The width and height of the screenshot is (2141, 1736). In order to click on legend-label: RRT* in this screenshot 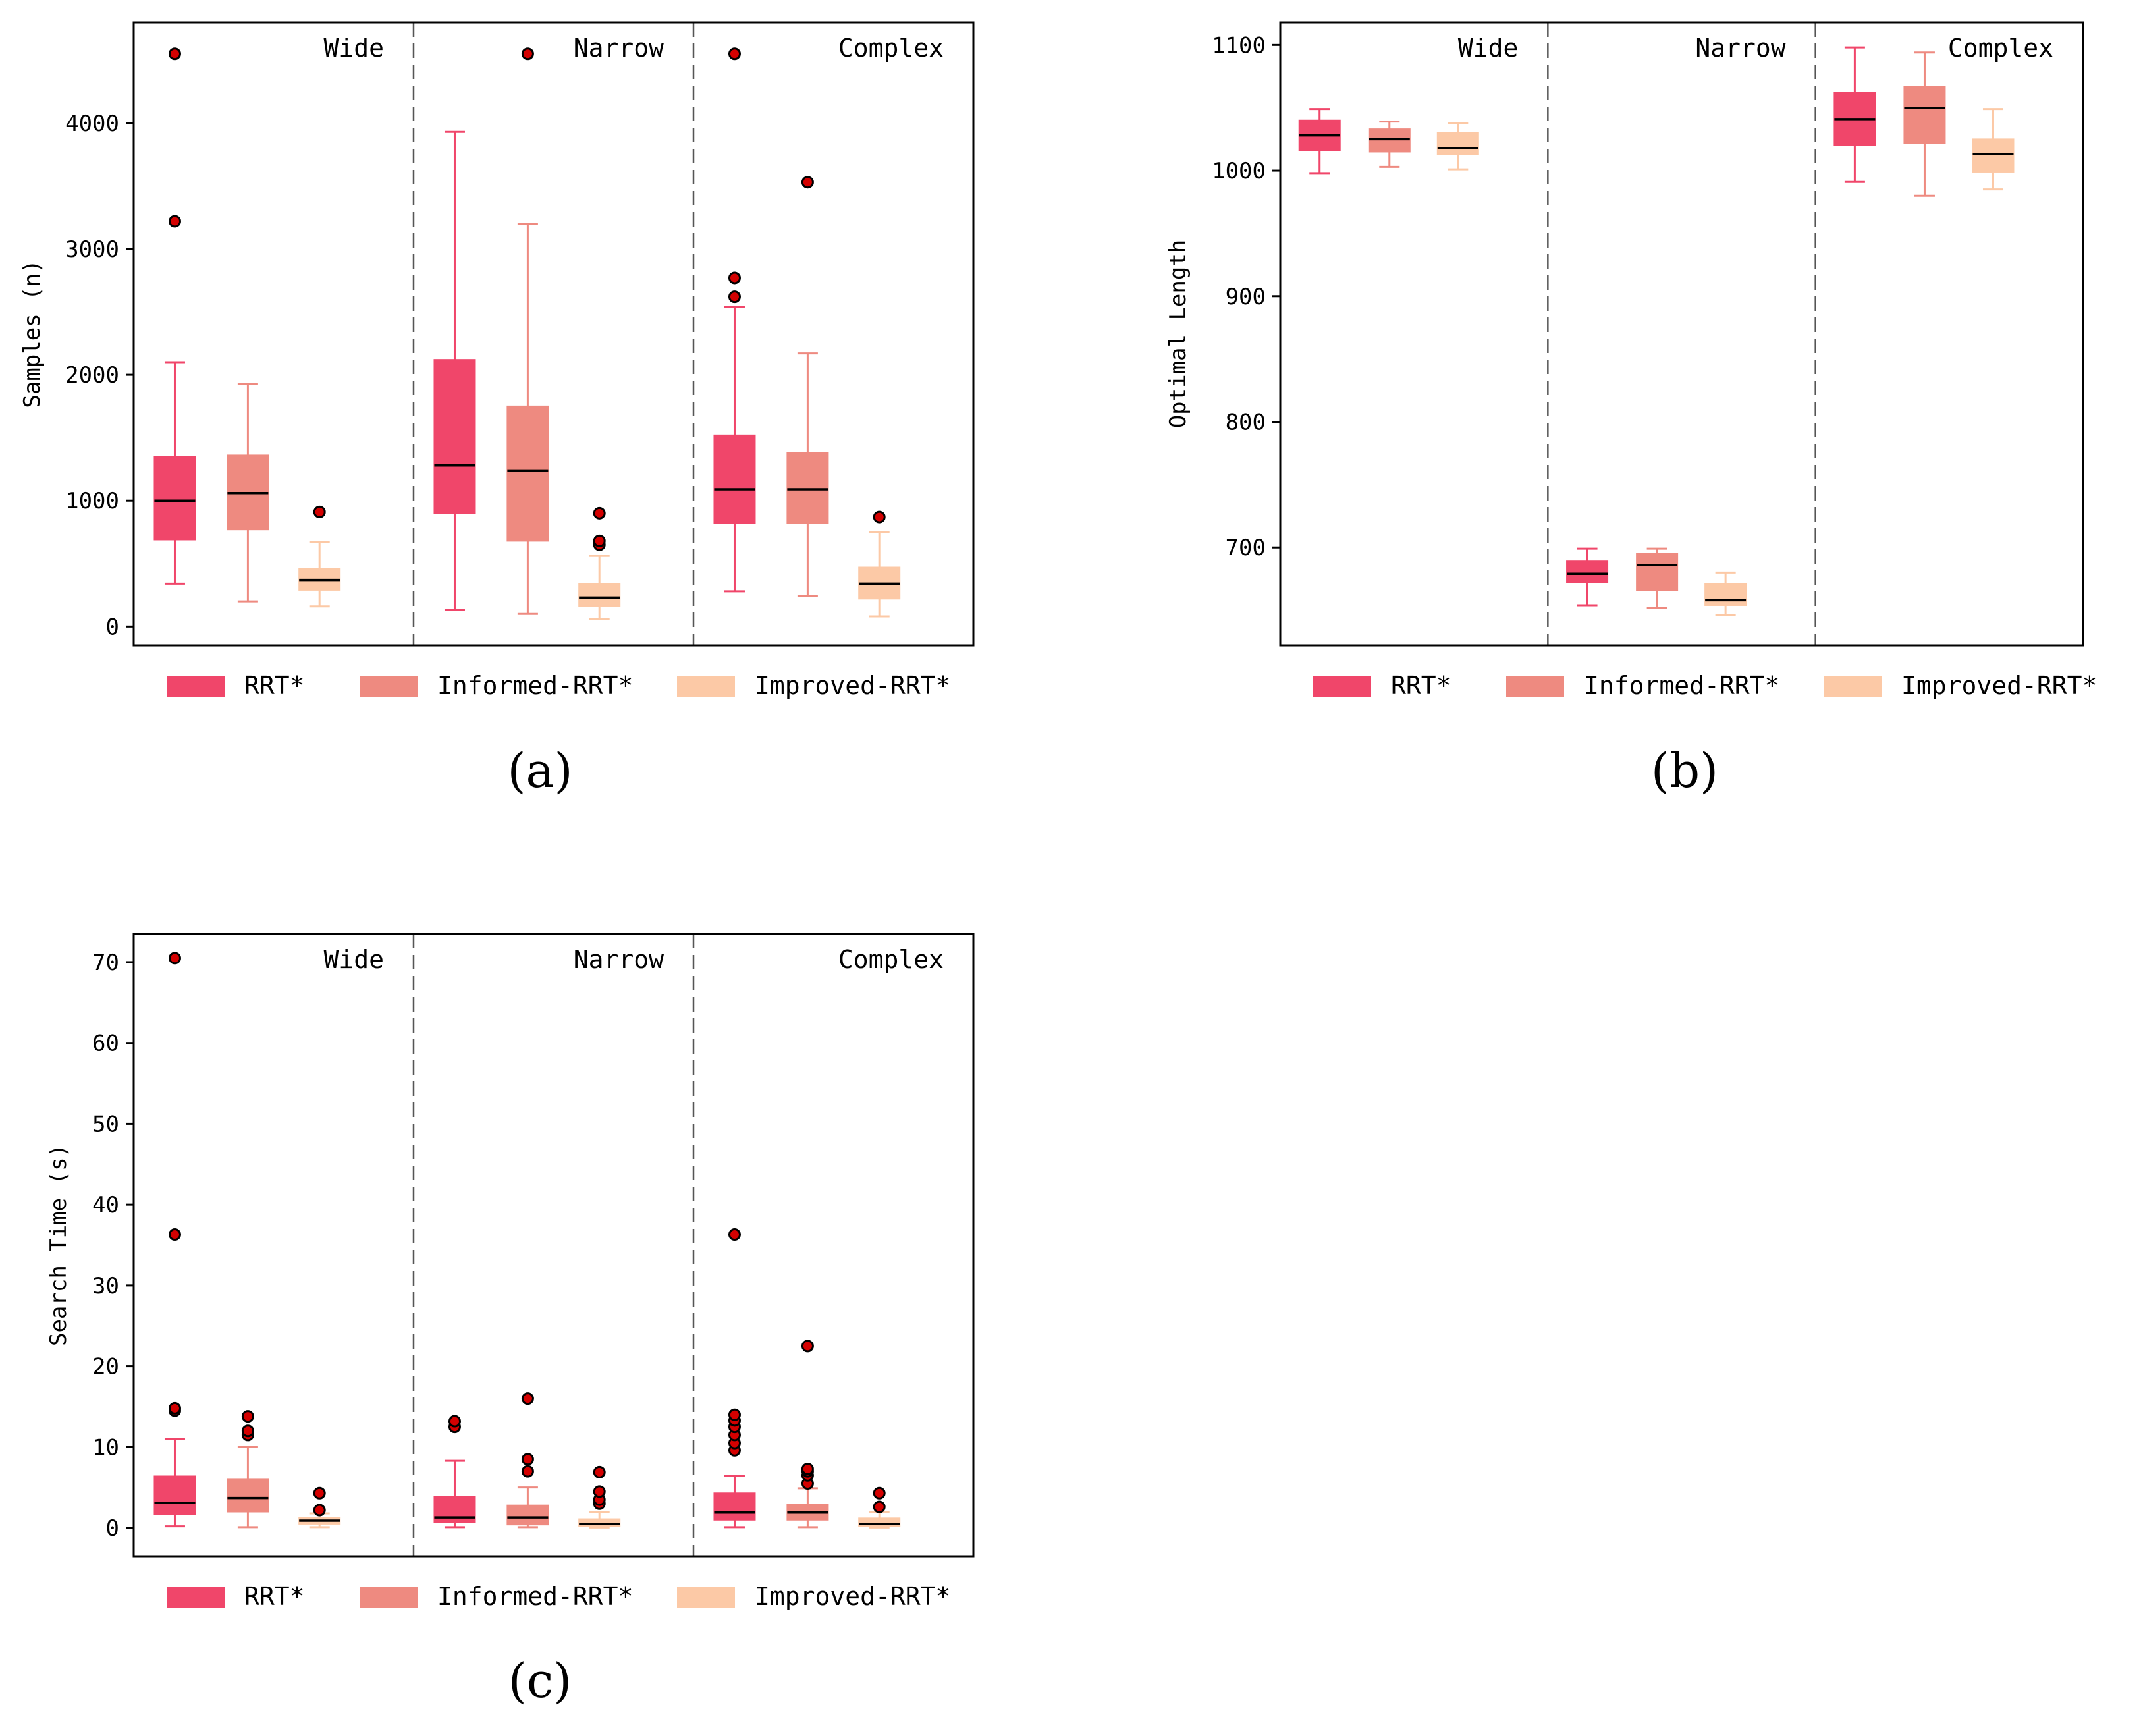, I will do `click(274, 1596)`.